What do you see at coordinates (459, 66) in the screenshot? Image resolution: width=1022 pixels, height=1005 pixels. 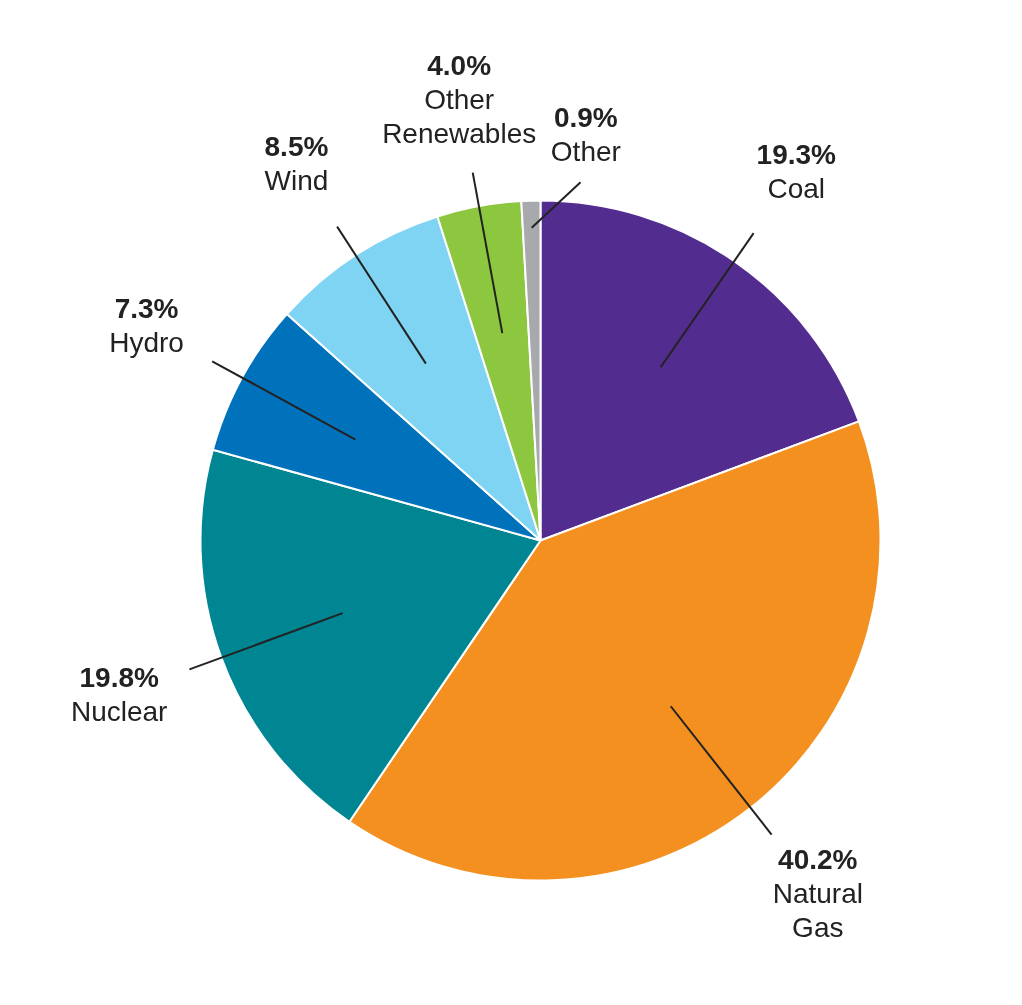 I see `data-label: 4.0%` at bounding box center [459, 66].